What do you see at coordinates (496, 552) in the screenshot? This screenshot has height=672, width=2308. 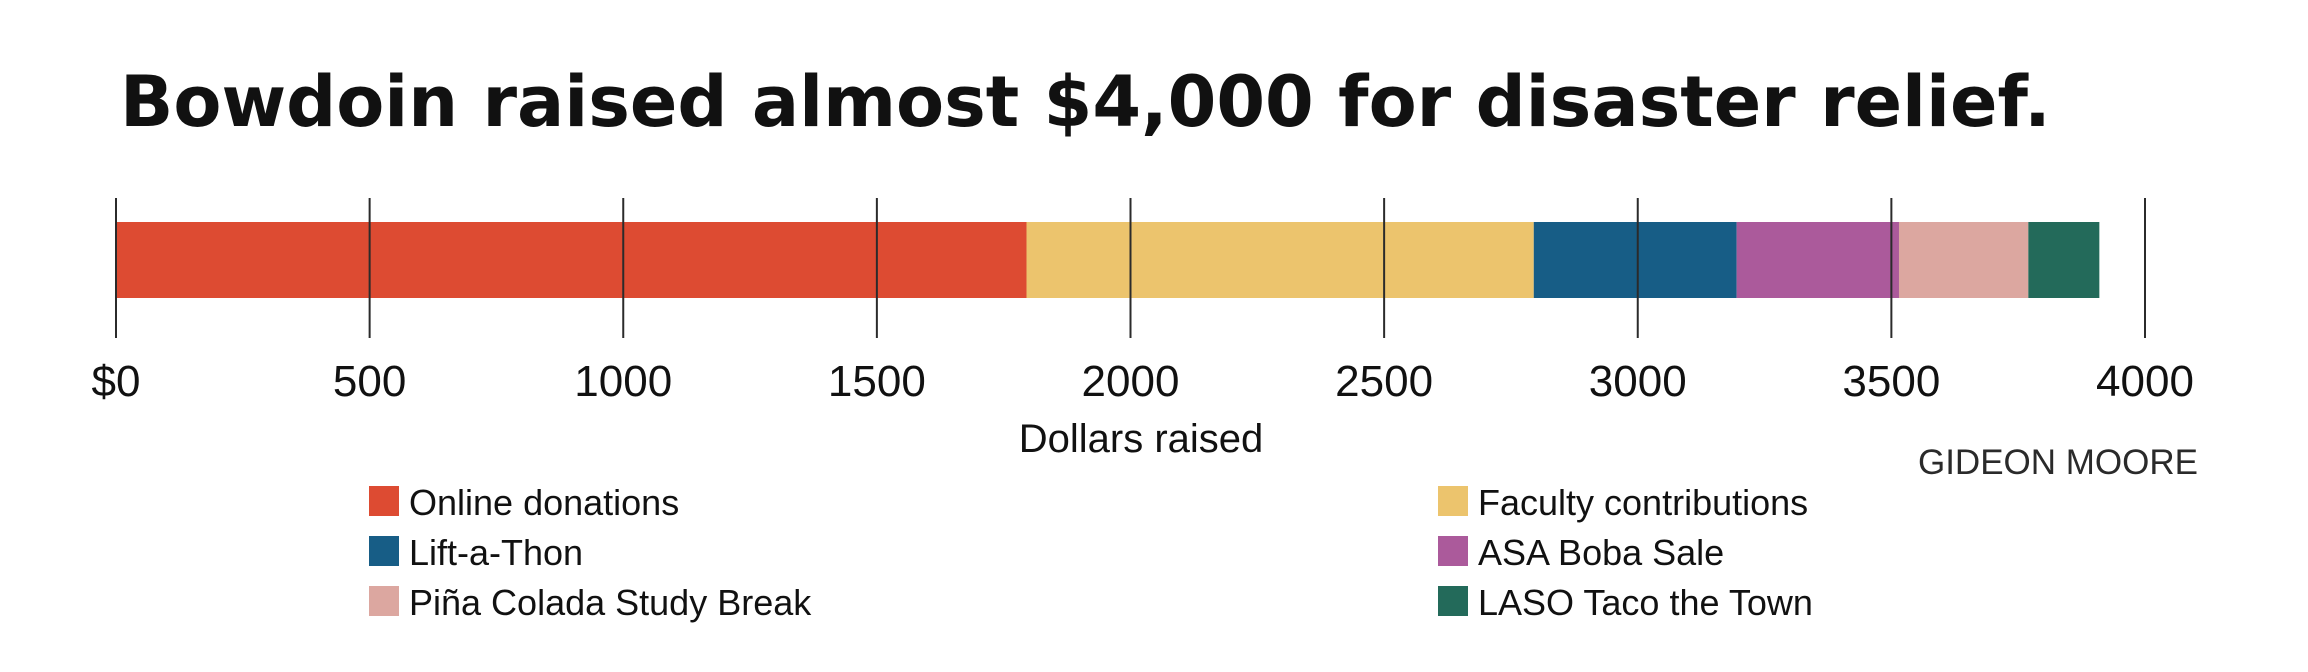 I see `legend-label-lift-a-thon: Lift-a-Thon` at bounding box center [496, 552].